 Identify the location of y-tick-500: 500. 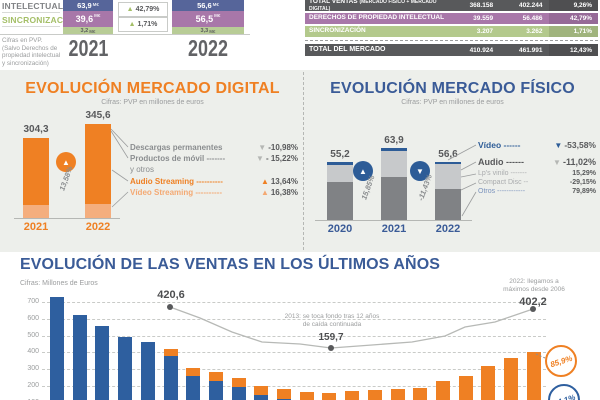
(33, 335).